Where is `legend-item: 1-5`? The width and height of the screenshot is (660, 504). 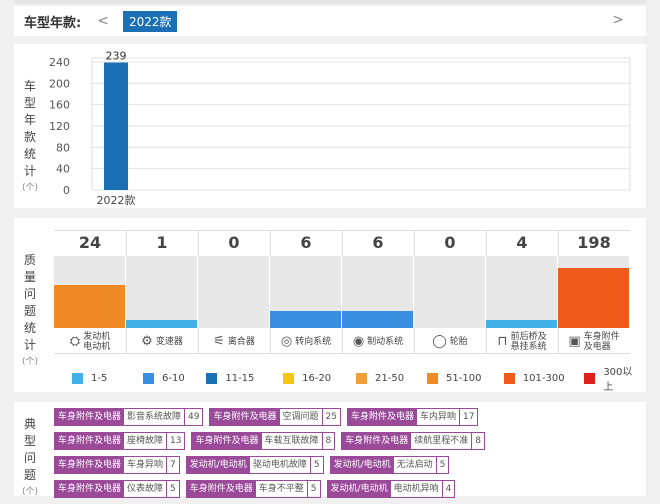 legend-item: 1-5 is located at coordinates (107, 378).